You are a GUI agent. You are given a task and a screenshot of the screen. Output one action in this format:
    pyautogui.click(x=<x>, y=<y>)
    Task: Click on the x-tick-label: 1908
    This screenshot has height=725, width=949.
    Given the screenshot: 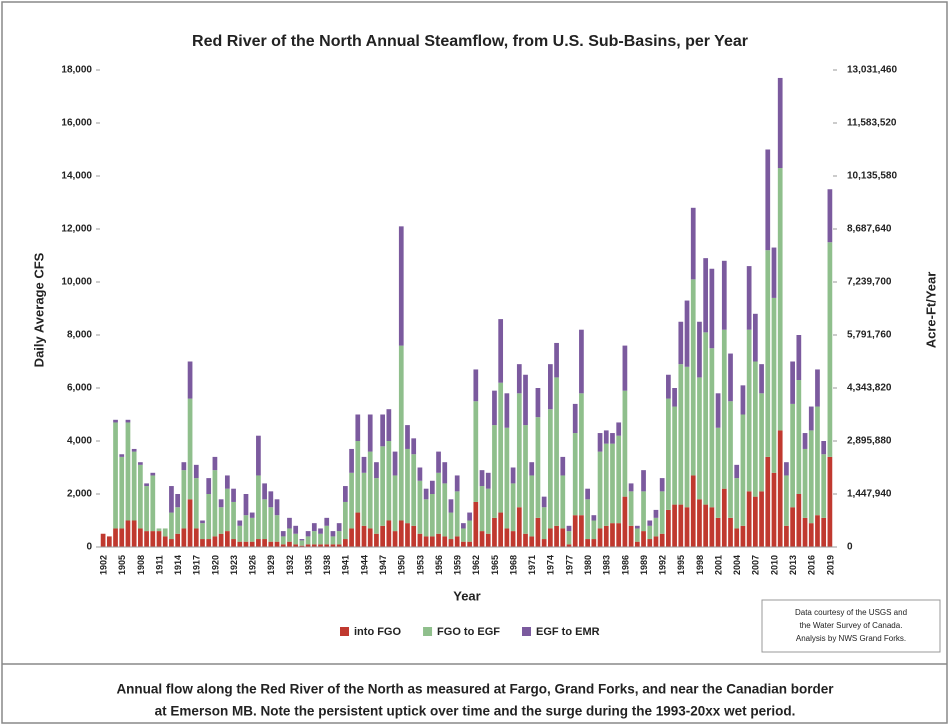 What is the action you would take?
    pyautogui.click(x=141, y=565)
    